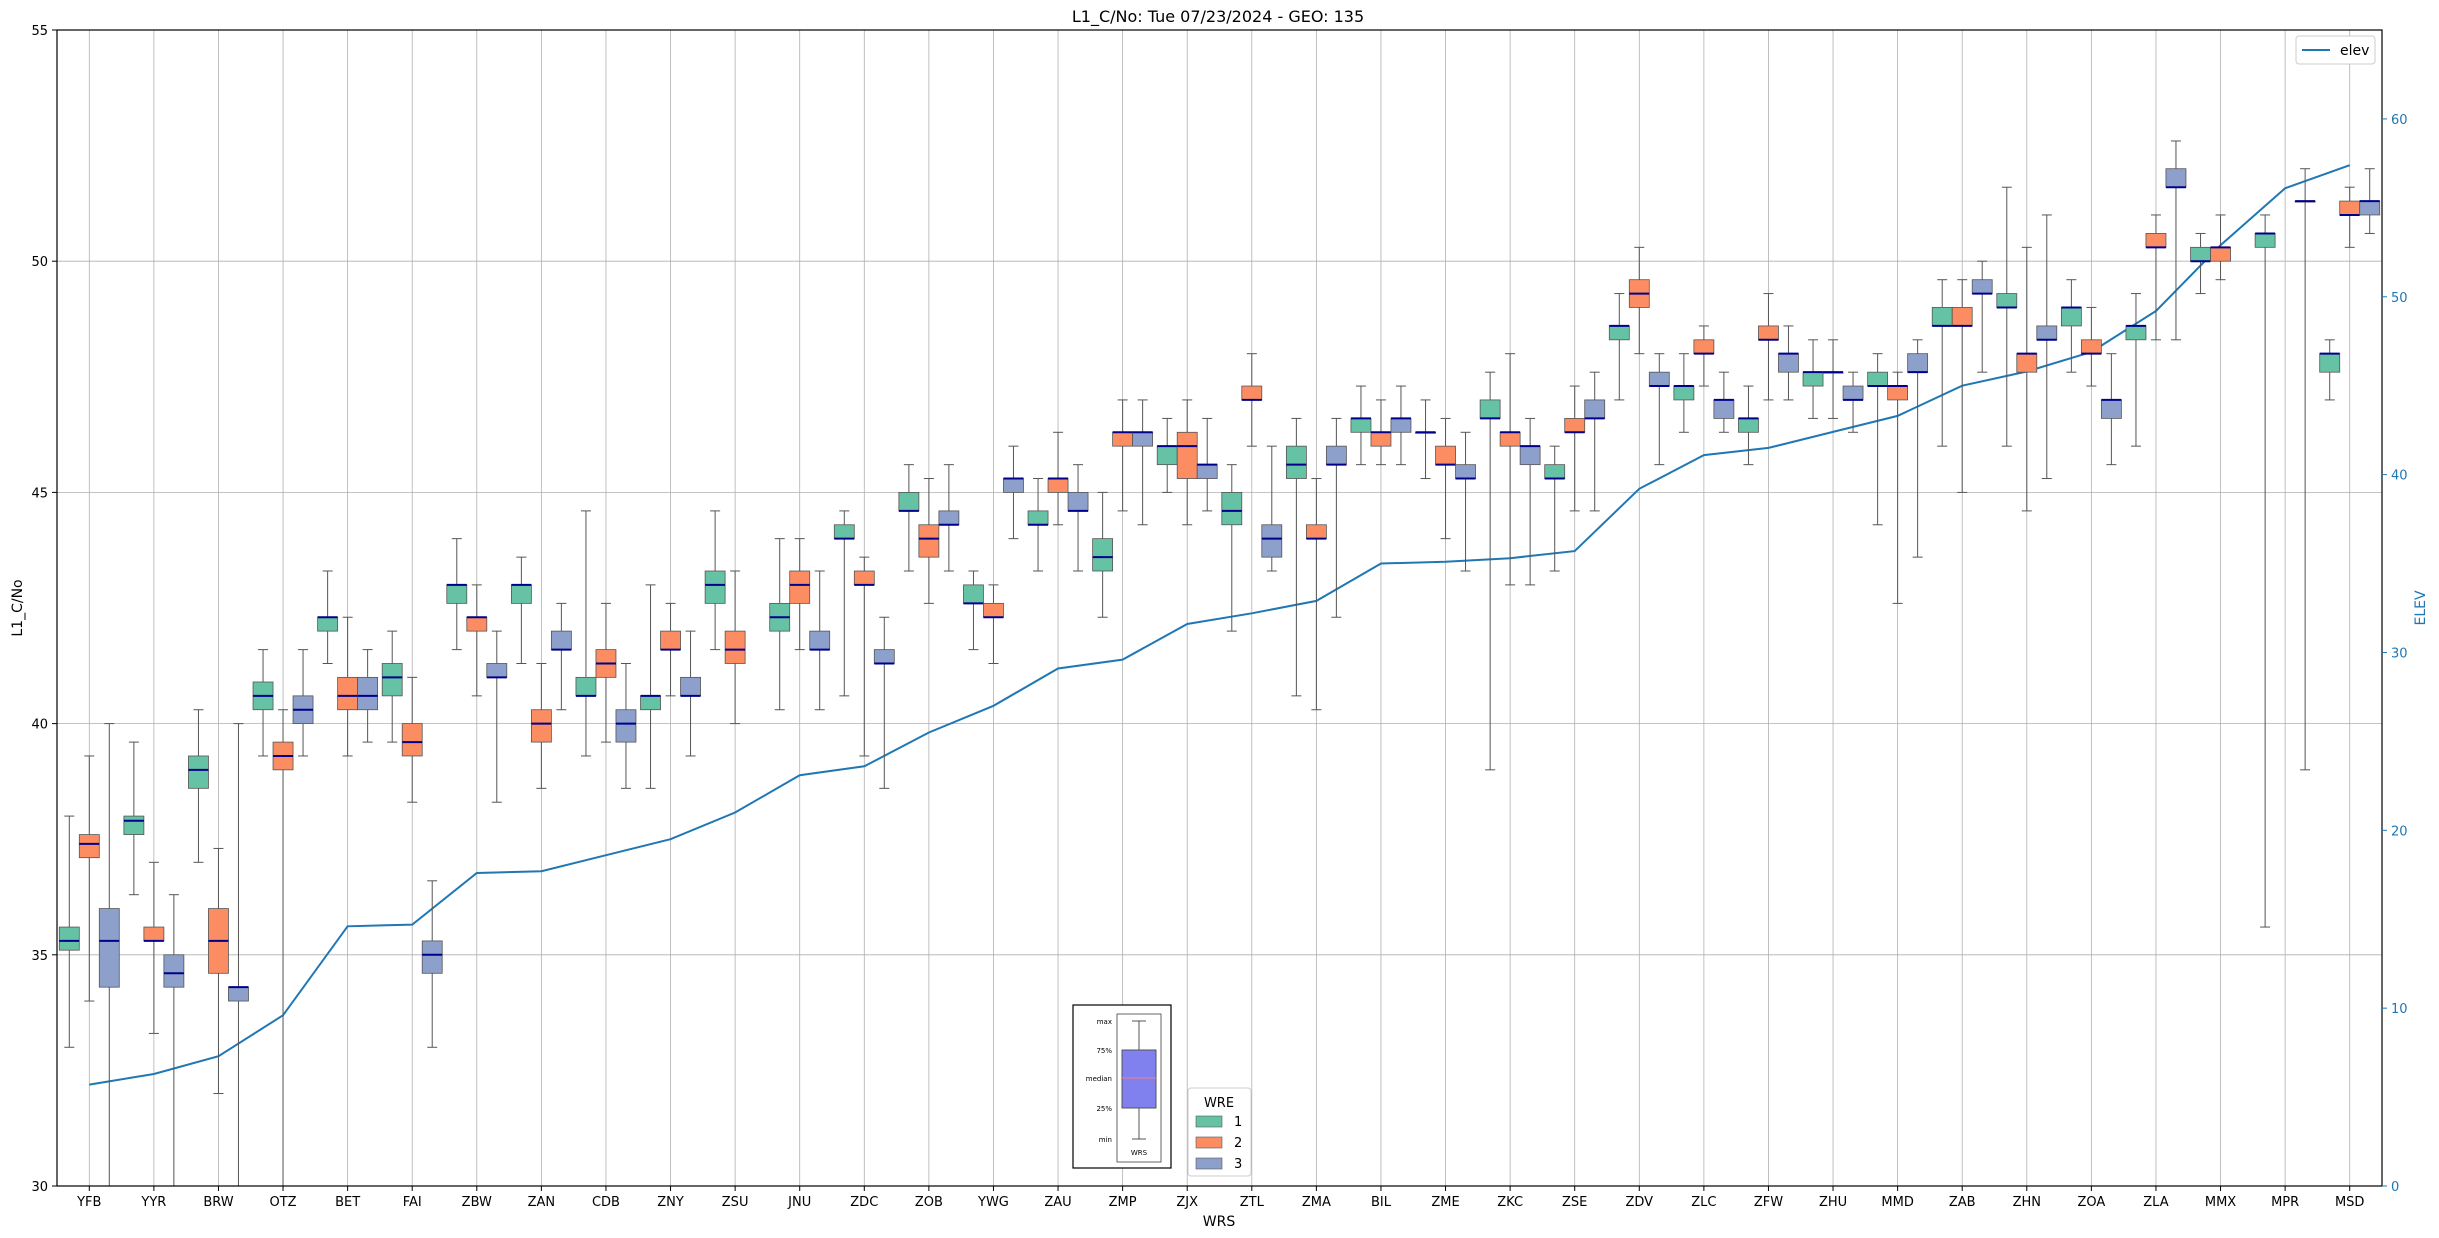 Image resolution: width=2439 pixels, height=1238 pixels. Describe the element at coordinates (2155, 1202) in the screenshot. I see `x-tick-label: ZLA` at that location.